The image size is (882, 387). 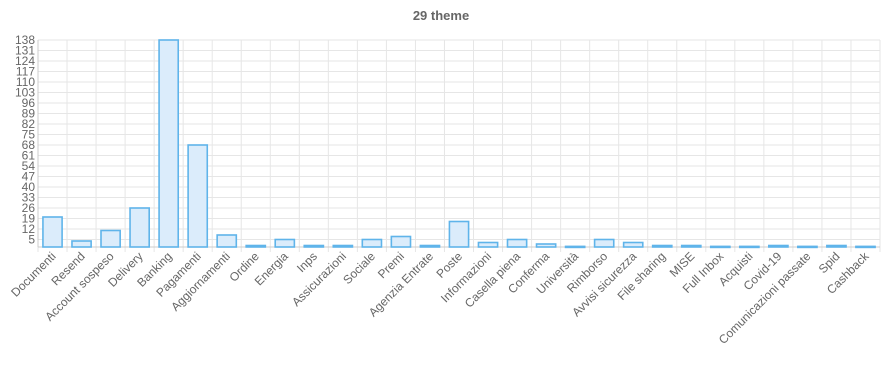 I want to click on y-tick-label: 26, so click(x=29, y=208).